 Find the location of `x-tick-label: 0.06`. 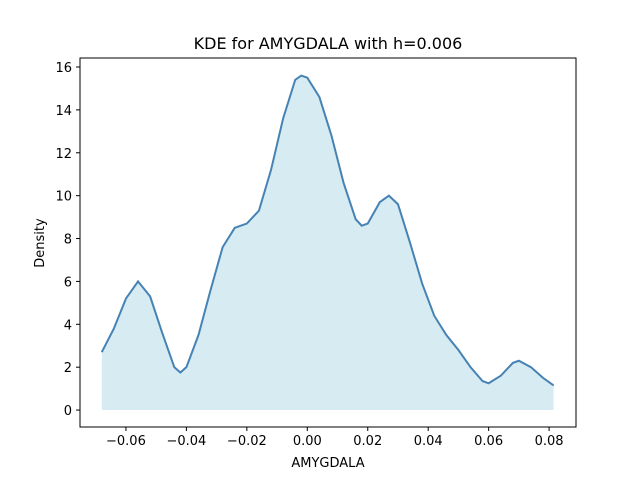

x-tick-label: 0.06 is located at coordinates (488, 441).